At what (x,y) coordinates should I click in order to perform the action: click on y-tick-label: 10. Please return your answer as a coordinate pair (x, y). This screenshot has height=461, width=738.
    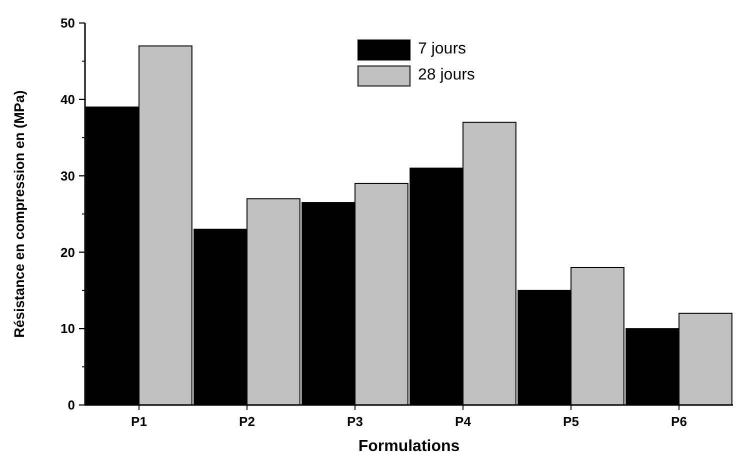
    Looking at the image, I should click on (67, 328).